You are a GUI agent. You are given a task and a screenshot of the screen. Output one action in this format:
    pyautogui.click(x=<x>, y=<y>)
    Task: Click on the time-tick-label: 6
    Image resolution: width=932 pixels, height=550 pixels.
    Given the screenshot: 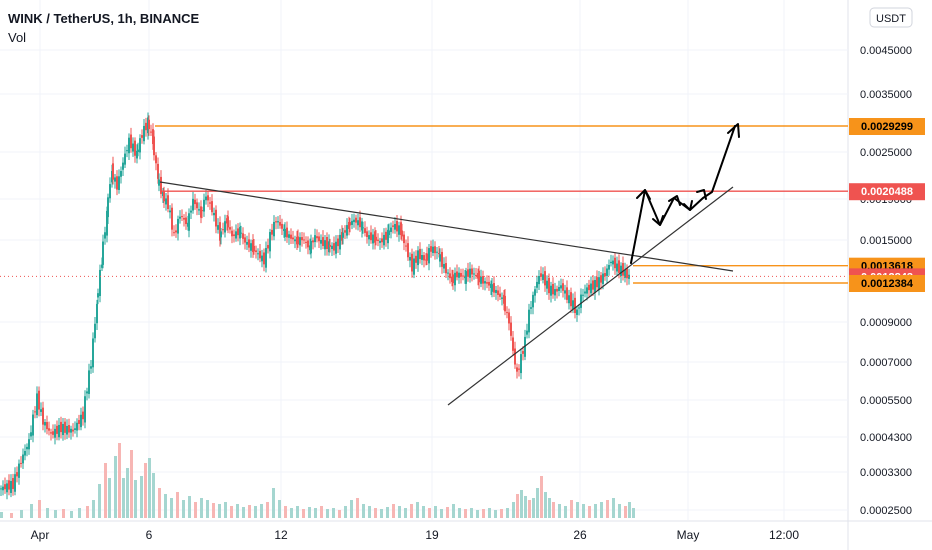 What is the action you would take?
    pyautogui.click(x=149, y=535)
    